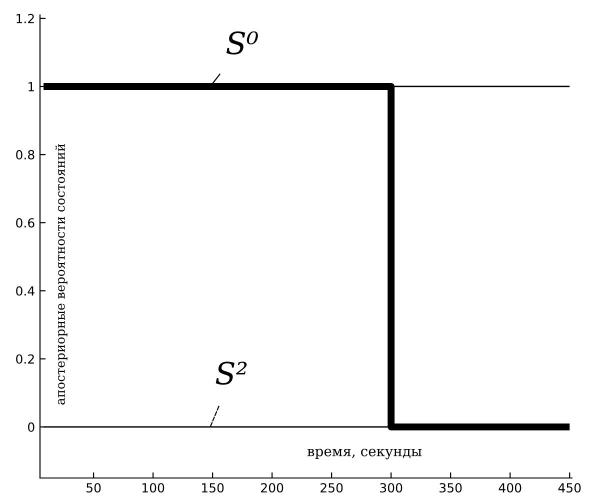 The height and width of the screenshot is (501, 591). What do you see at coordinates (213, 488) in the screenshot?
I see `x-tick-label: 150` at bounding box center [213, 488].